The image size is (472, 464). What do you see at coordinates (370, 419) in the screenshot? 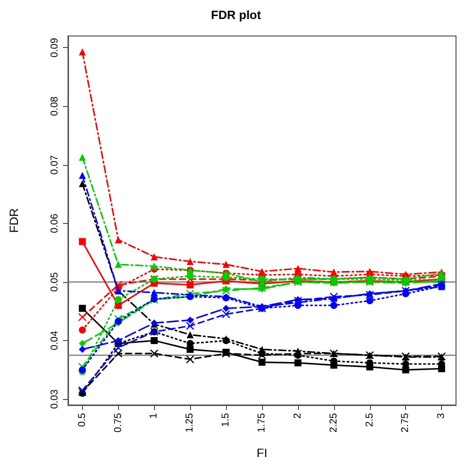
I see `x-tick-label: 2.5` at bounding box center [370, 419].